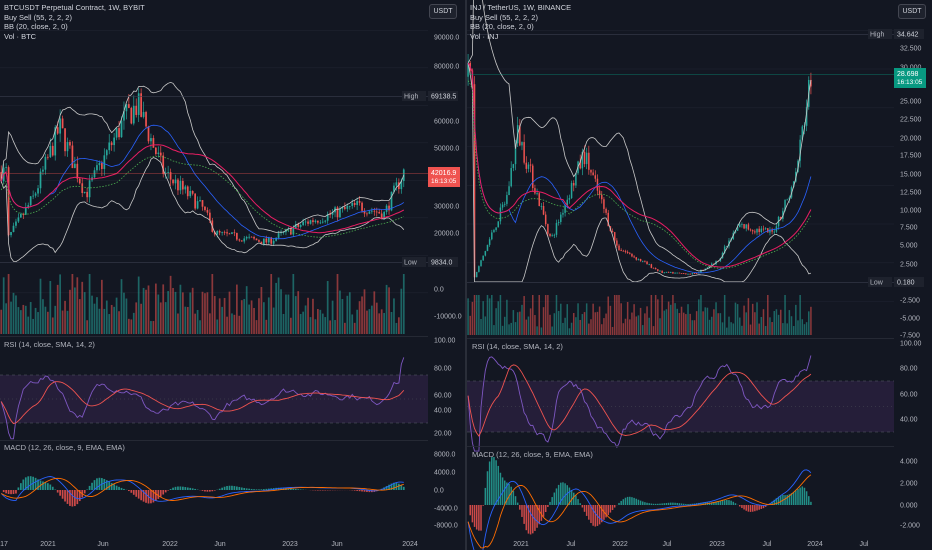 The image size is (932, 550). I want to click on right-price-tick: 15.000, so click(911, 175).